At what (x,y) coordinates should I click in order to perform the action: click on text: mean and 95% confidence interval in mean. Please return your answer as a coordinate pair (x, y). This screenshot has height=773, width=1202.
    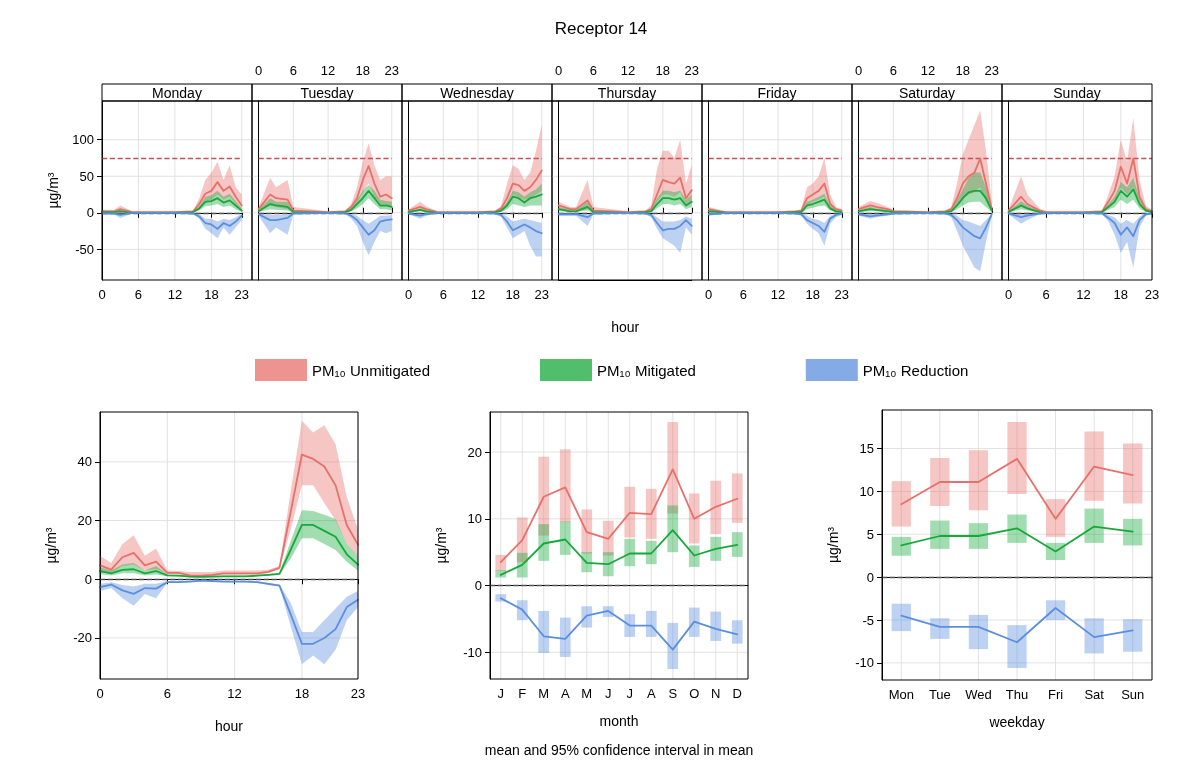
    Looking at the image, I should click on (619, 750).